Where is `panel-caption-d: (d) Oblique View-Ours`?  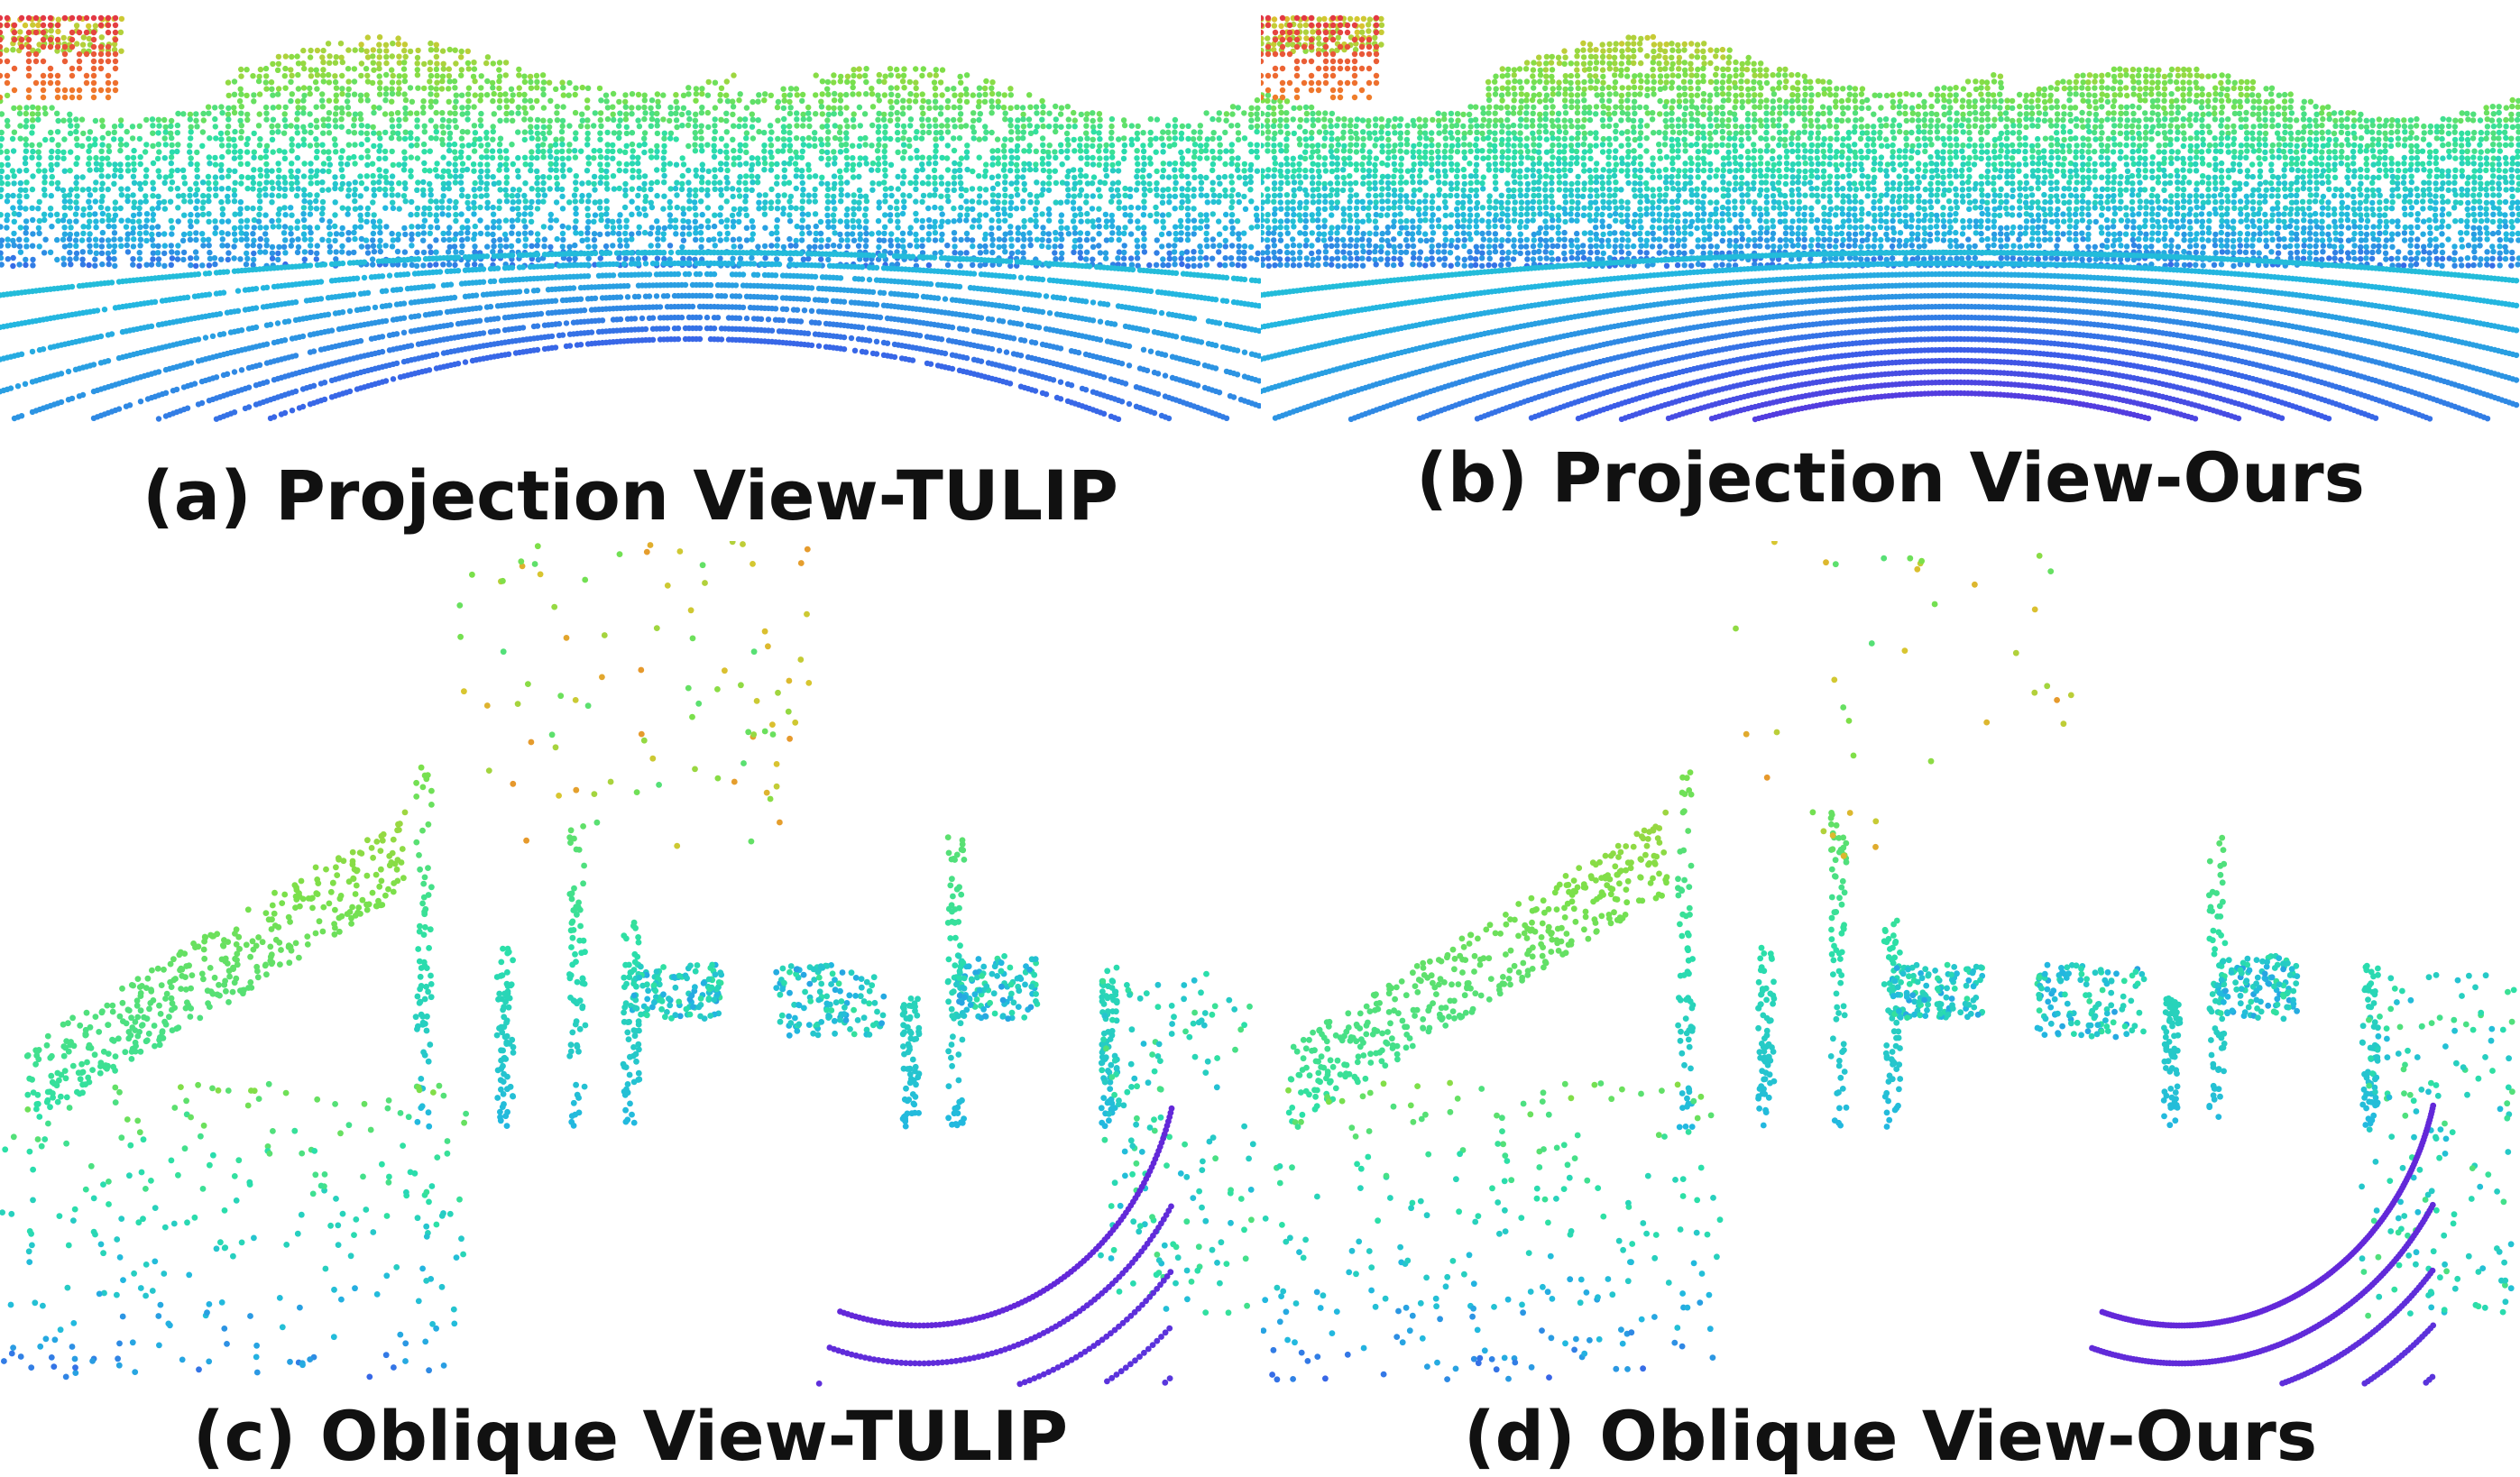 panel-caption-d: (d) Oblique View-Ours is located at coordinates (1891, 1436).